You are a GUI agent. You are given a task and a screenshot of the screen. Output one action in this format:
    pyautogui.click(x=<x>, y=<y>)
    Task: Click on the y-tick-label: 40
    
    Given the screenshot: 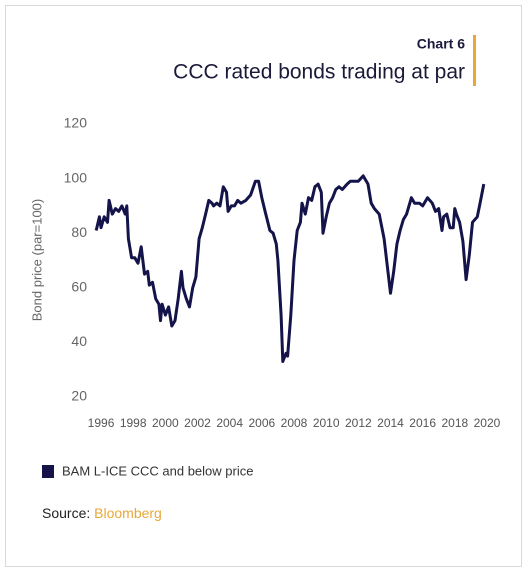 What is the action you would take?
    pyautogui.click(x=79, y=341)
    